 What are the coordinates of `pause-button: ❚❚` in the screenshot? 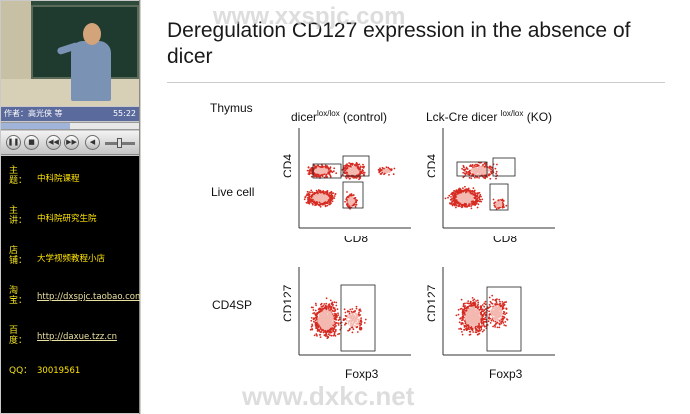 It's located at (13, 142).